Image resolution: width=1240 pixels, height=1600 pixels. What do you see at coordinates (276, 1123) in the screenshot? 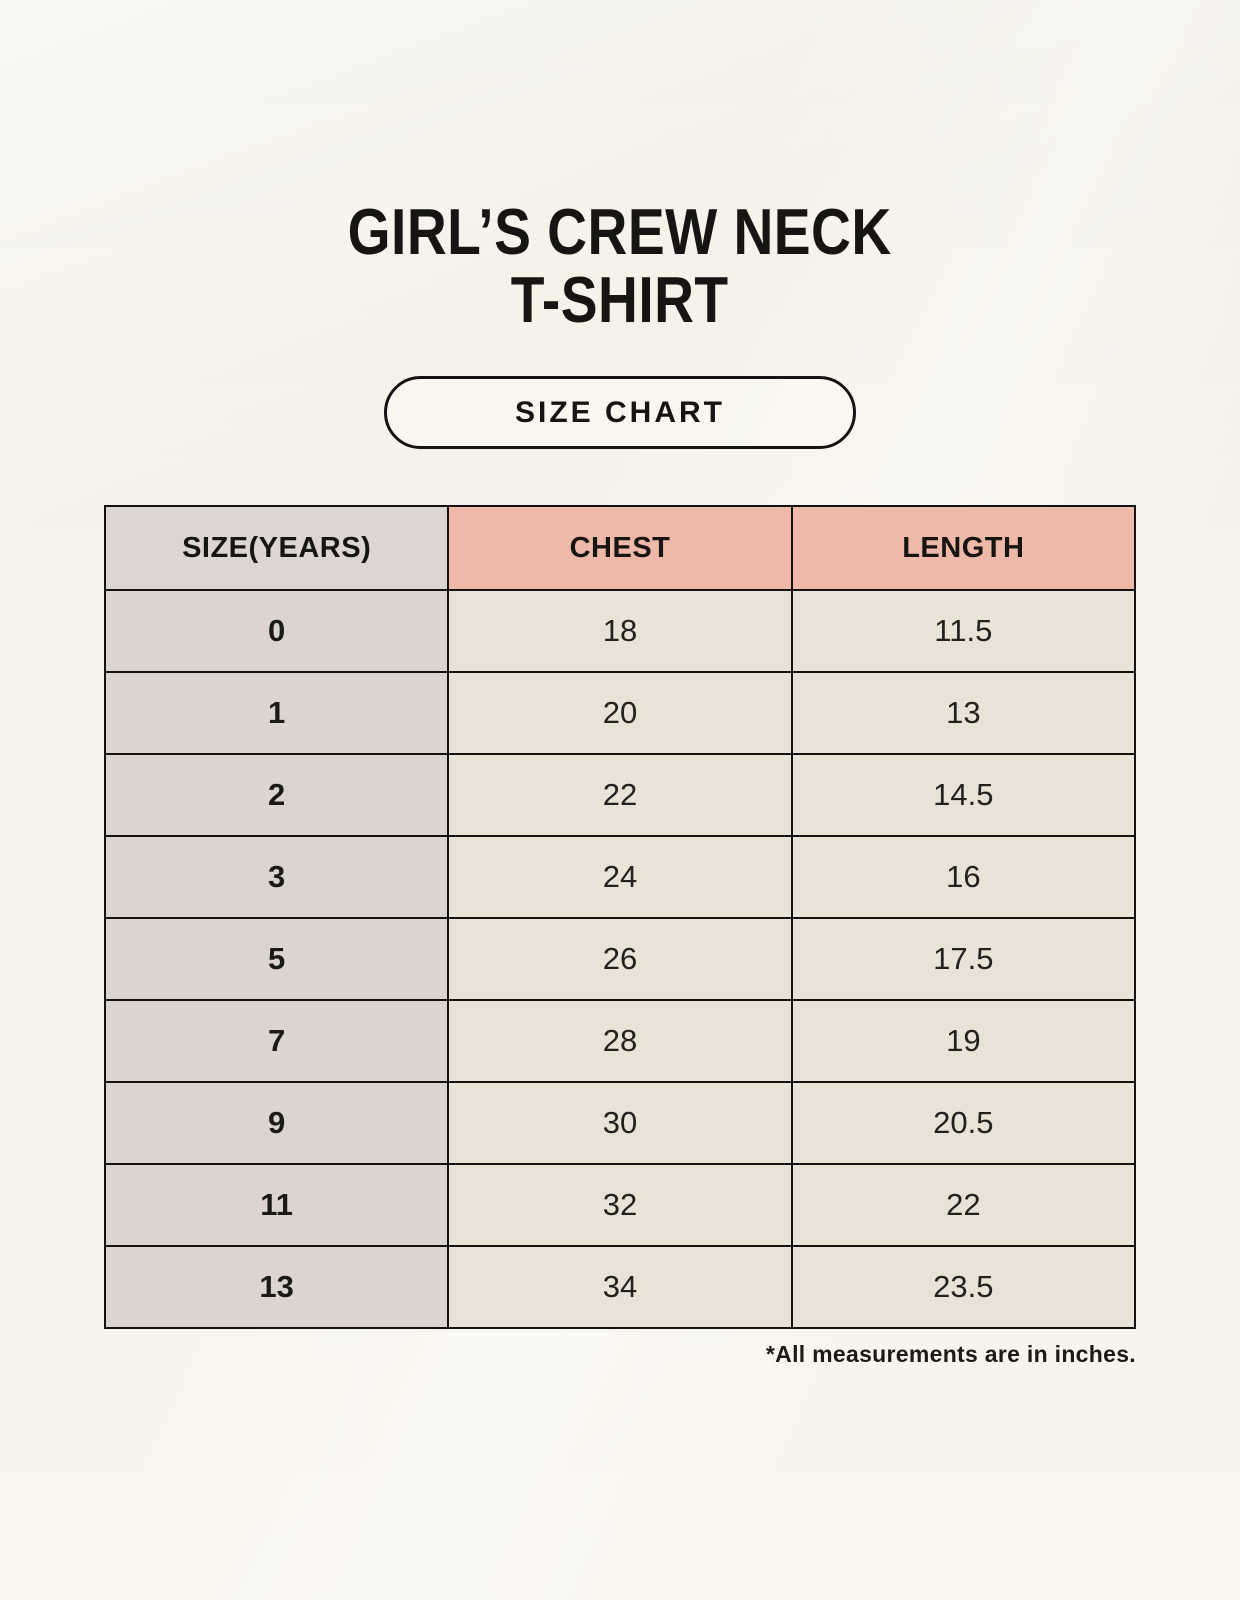
I see `size-cell: 9` at bounding box center [276, 1123].